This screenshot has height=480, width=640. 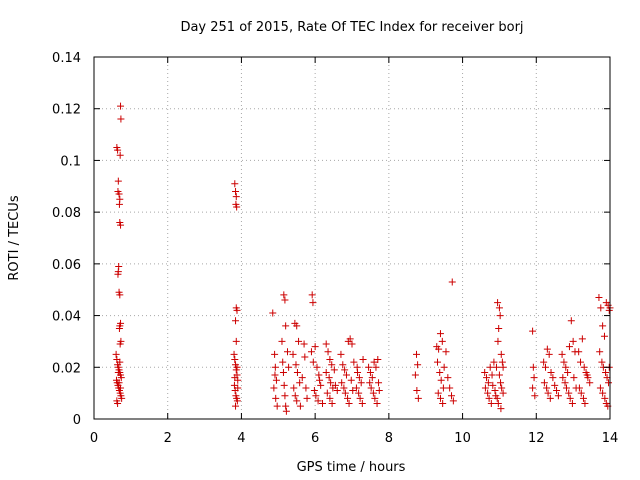 I want to click on y-axis-label: ROTI / TECUs, so click(x=14, y=237).